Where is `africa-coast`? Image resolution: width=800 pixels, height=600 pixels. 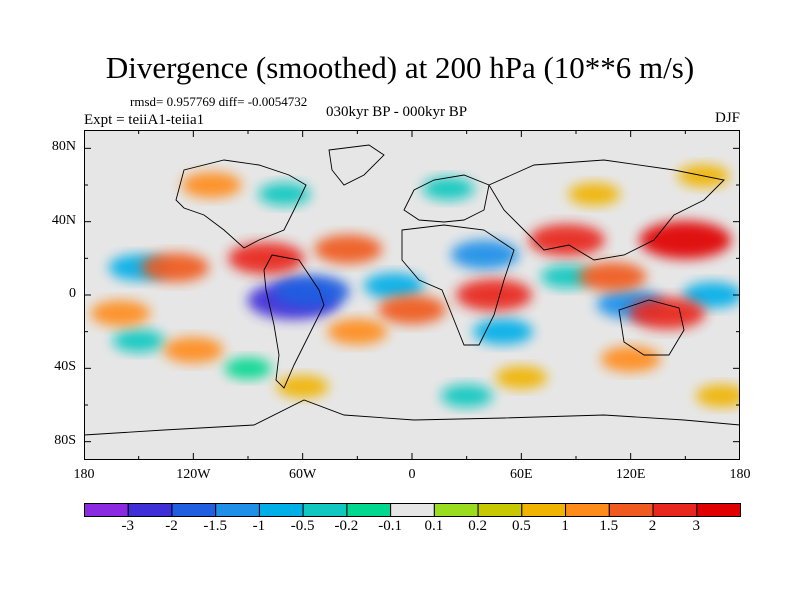
africa-coast is located at coordinates (458, 285).